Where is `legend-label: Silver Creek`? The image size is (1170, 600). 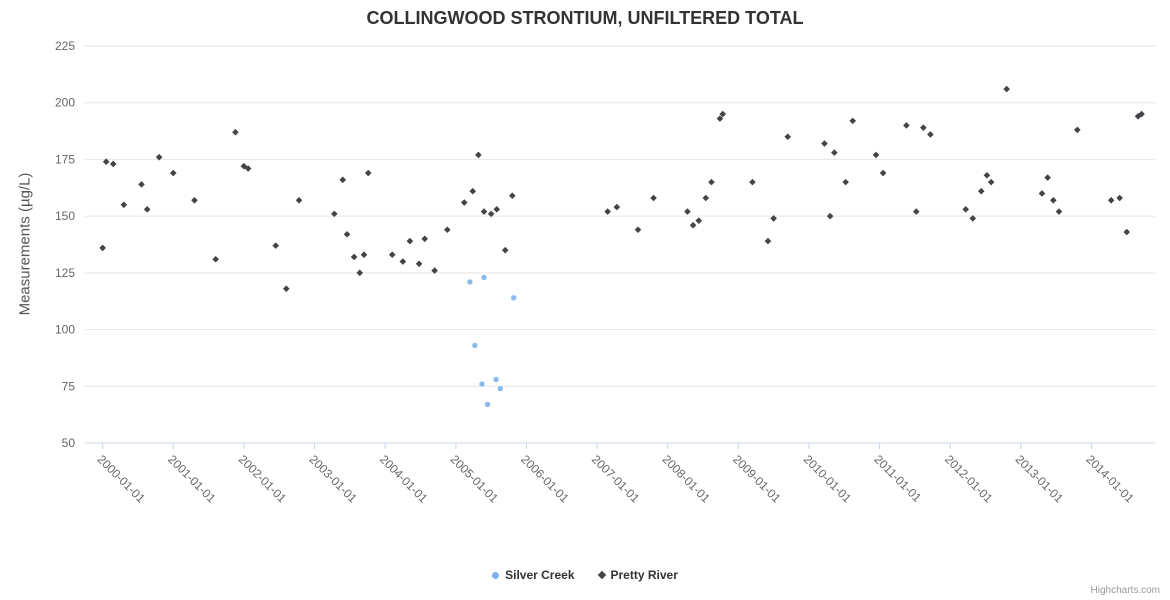
legend-label: Silver Creek is located at coordinates (540, 575).